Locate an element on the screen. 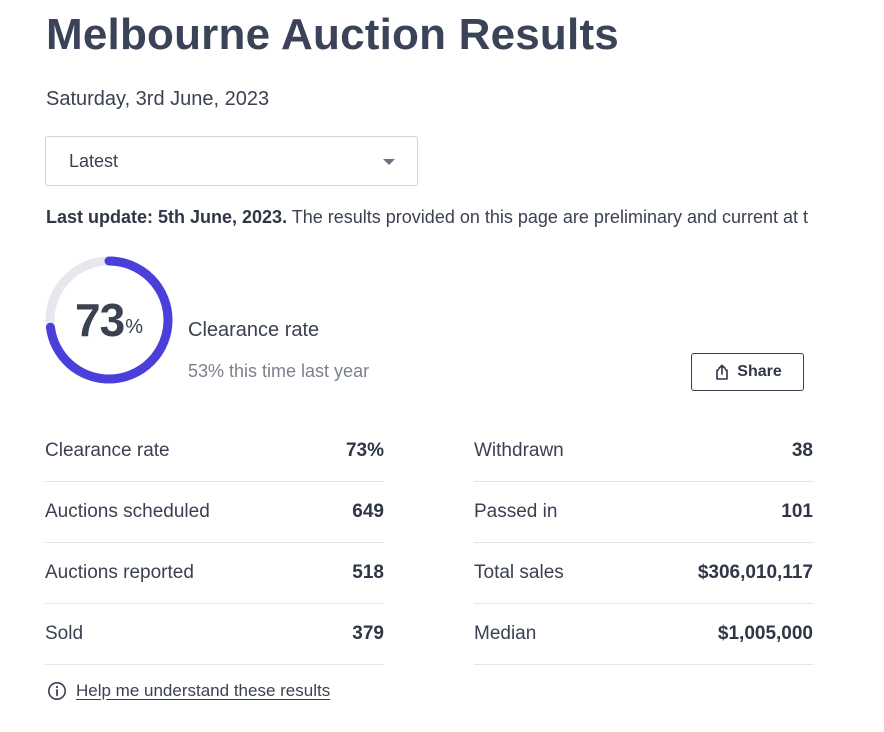 Image resolution: width=884 pixels, height=732 pixels. ring-progress is located at coordinates (109, 320).